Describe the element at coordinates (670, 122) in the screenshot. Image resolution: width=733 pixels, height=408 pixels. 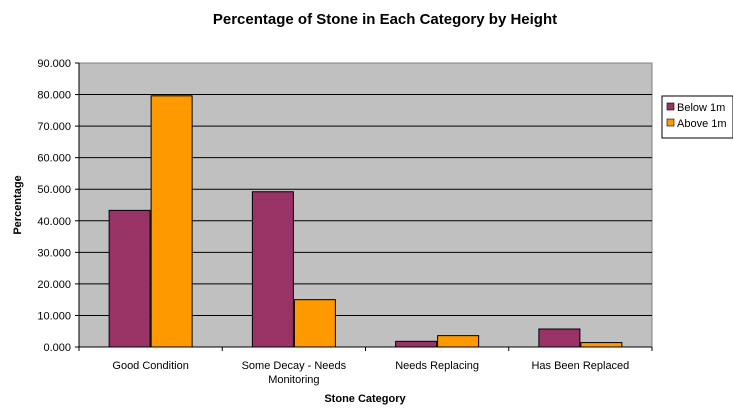
I see `legend-swatch-above` at that location.